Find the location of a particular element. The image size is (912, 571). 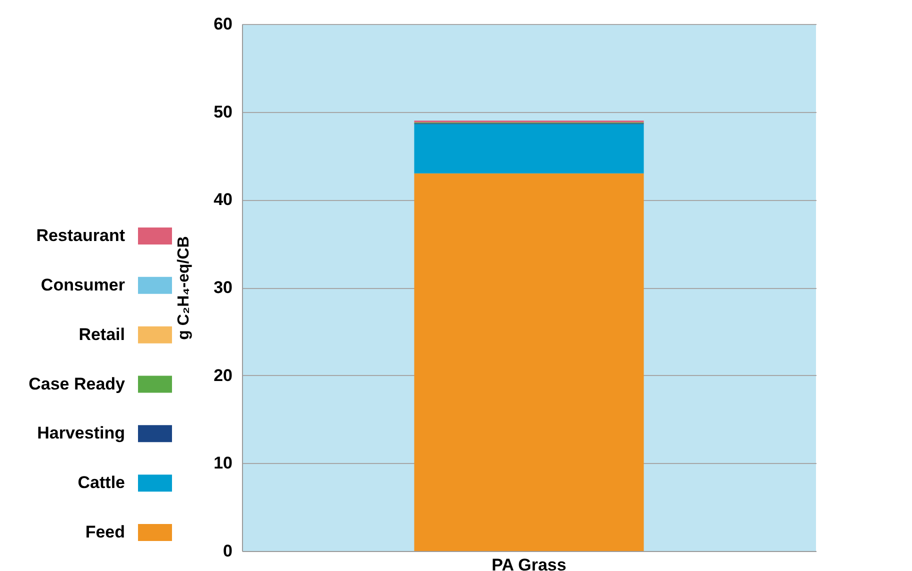

y-axis-title: g C₂H₄-eq/CB is located at coordinates (184, 288).